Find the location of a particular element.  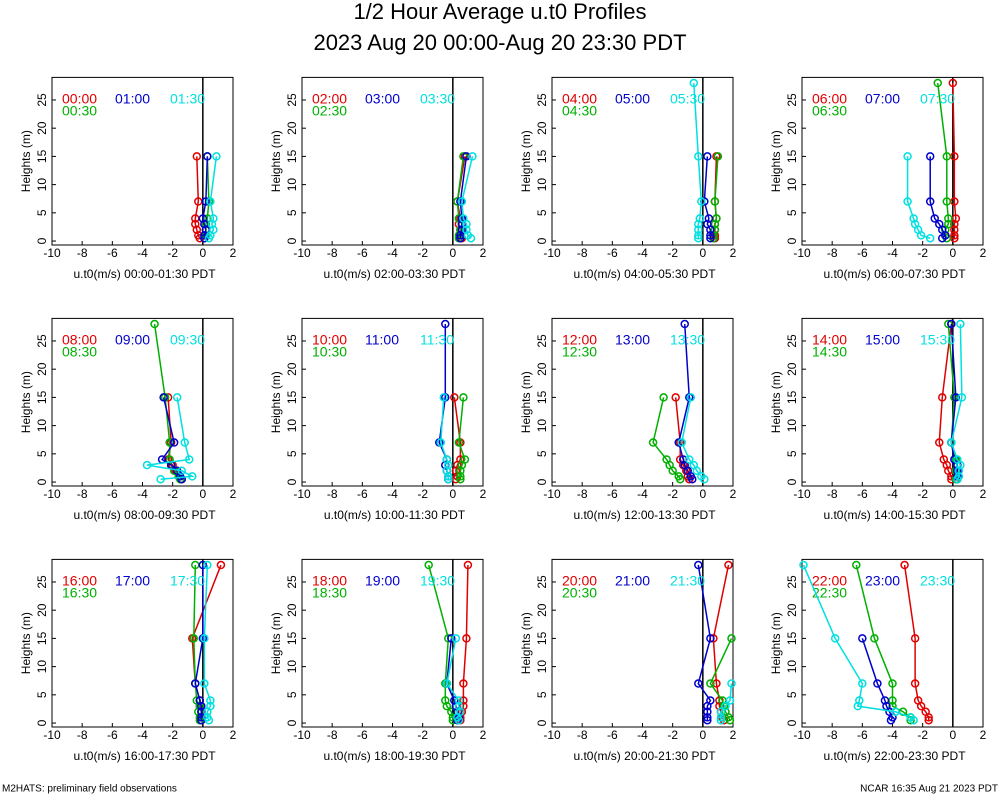

legend-entry: 10:30 is located at coordinates (329, 352).